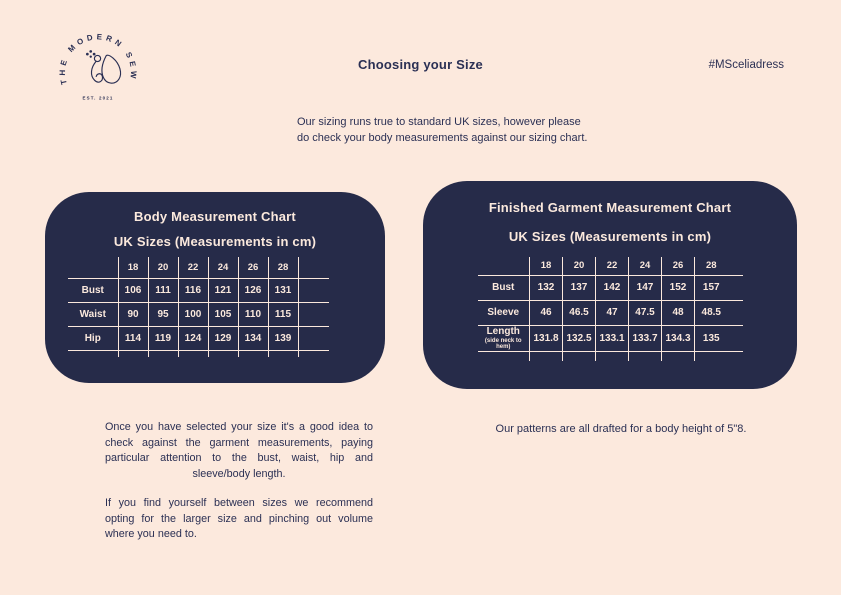 Image resolution: width=841 pixels, height=595 pixels. I want to click on row-label-text: Length, so click(503, 331).